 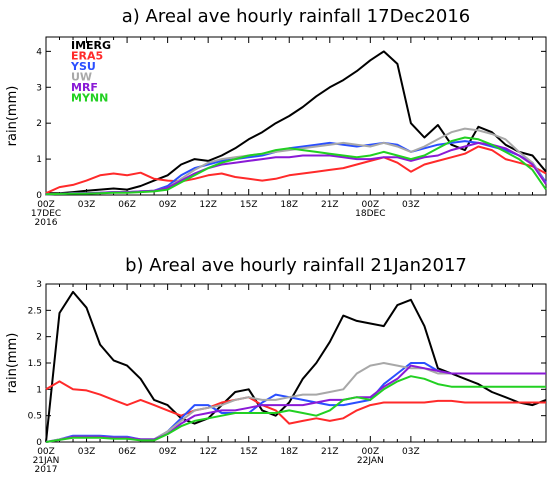 I want to click on x-tick-label: 2017, so click(x=46, y=470).